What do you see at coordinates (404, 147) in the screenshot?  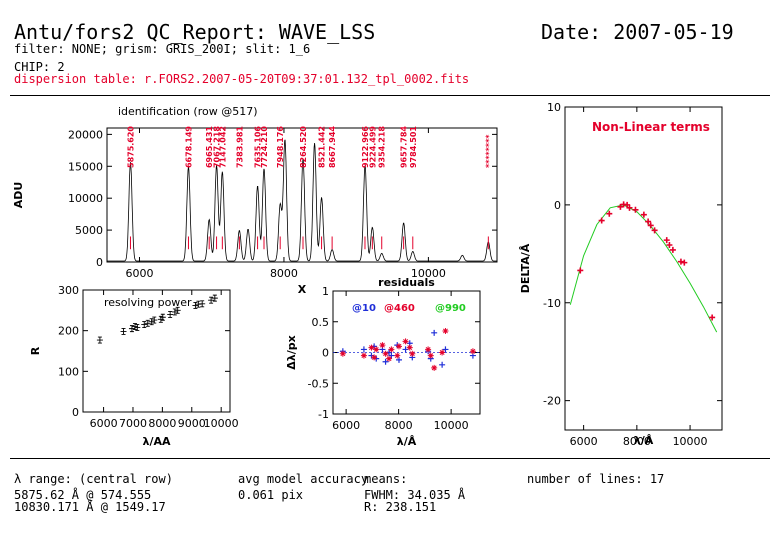 I see `line-id-label: 9657.784` at bounding box center [404, 147].